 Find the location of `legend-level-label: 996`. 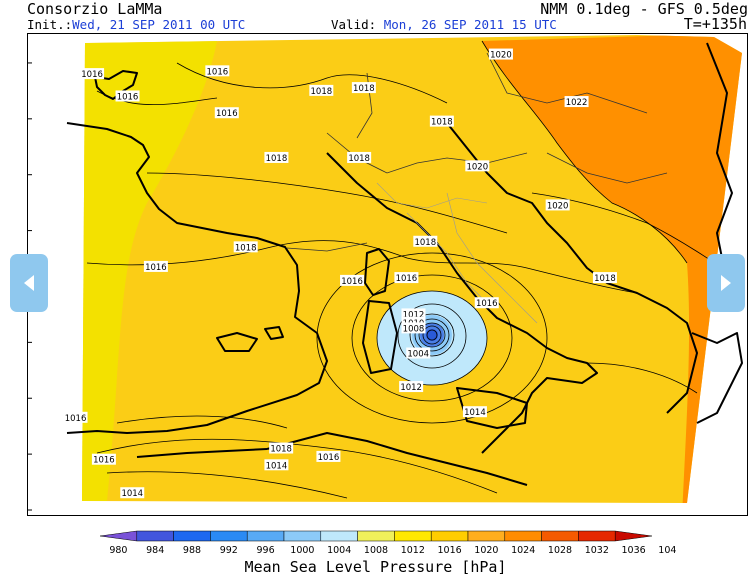

legend-level-label: 996 is located at coordinates (266, 550).